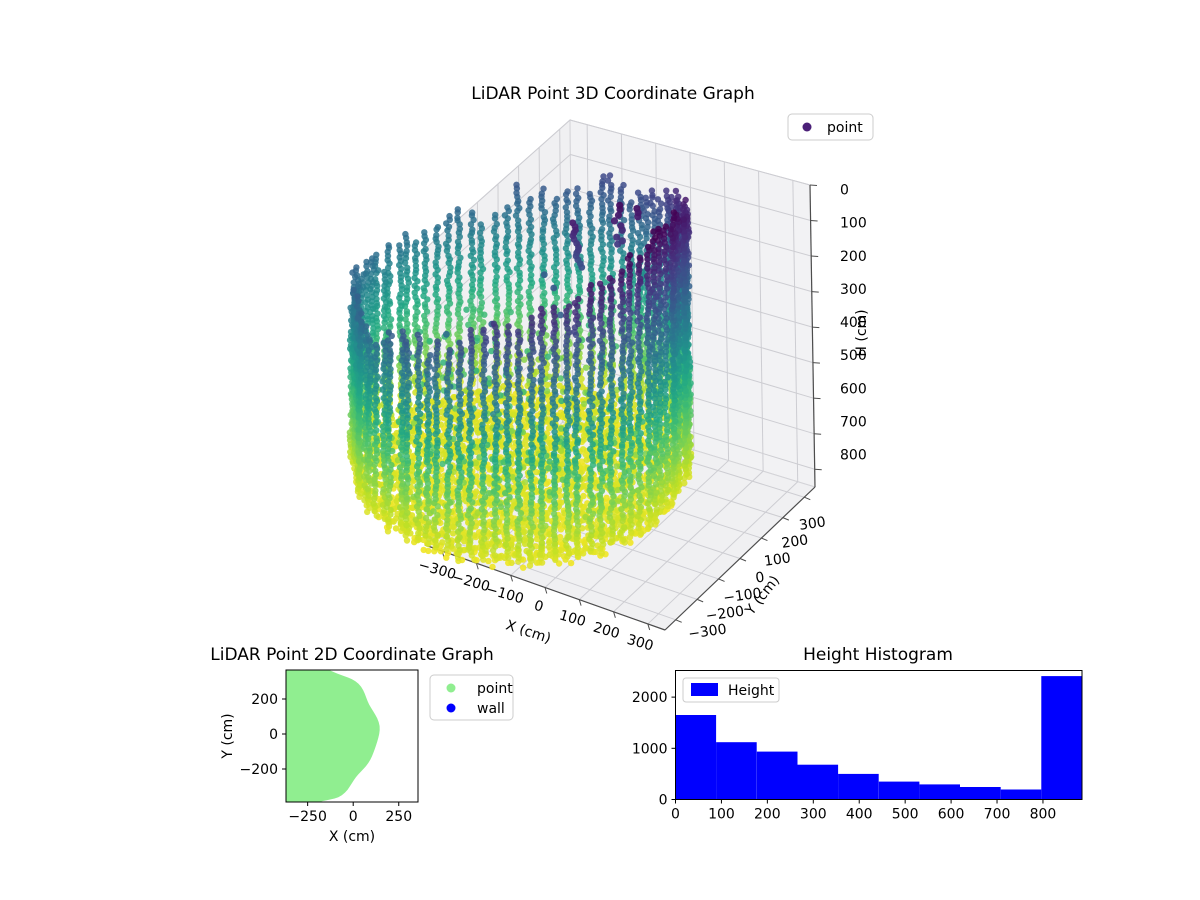  What do you see at coordinates (726, 311) in the screenshot?
I see `grid-line` at bounding box center [726, 311].